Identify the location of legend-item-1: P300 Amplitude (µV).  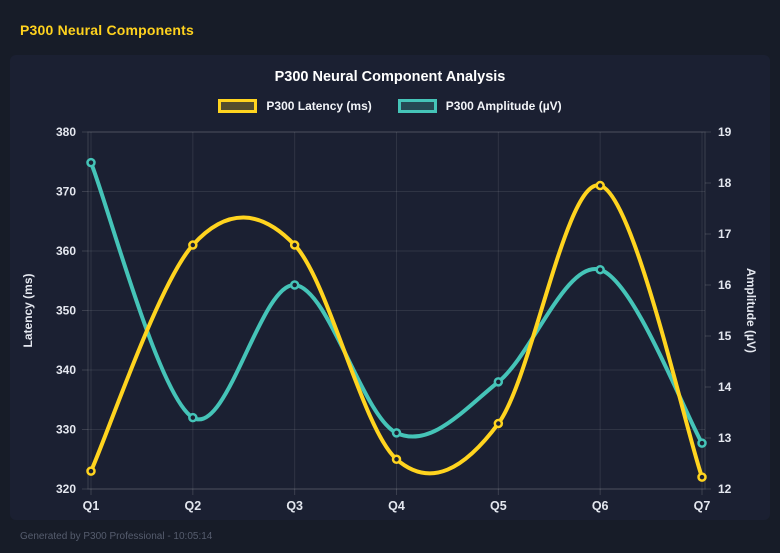
(479, 106).